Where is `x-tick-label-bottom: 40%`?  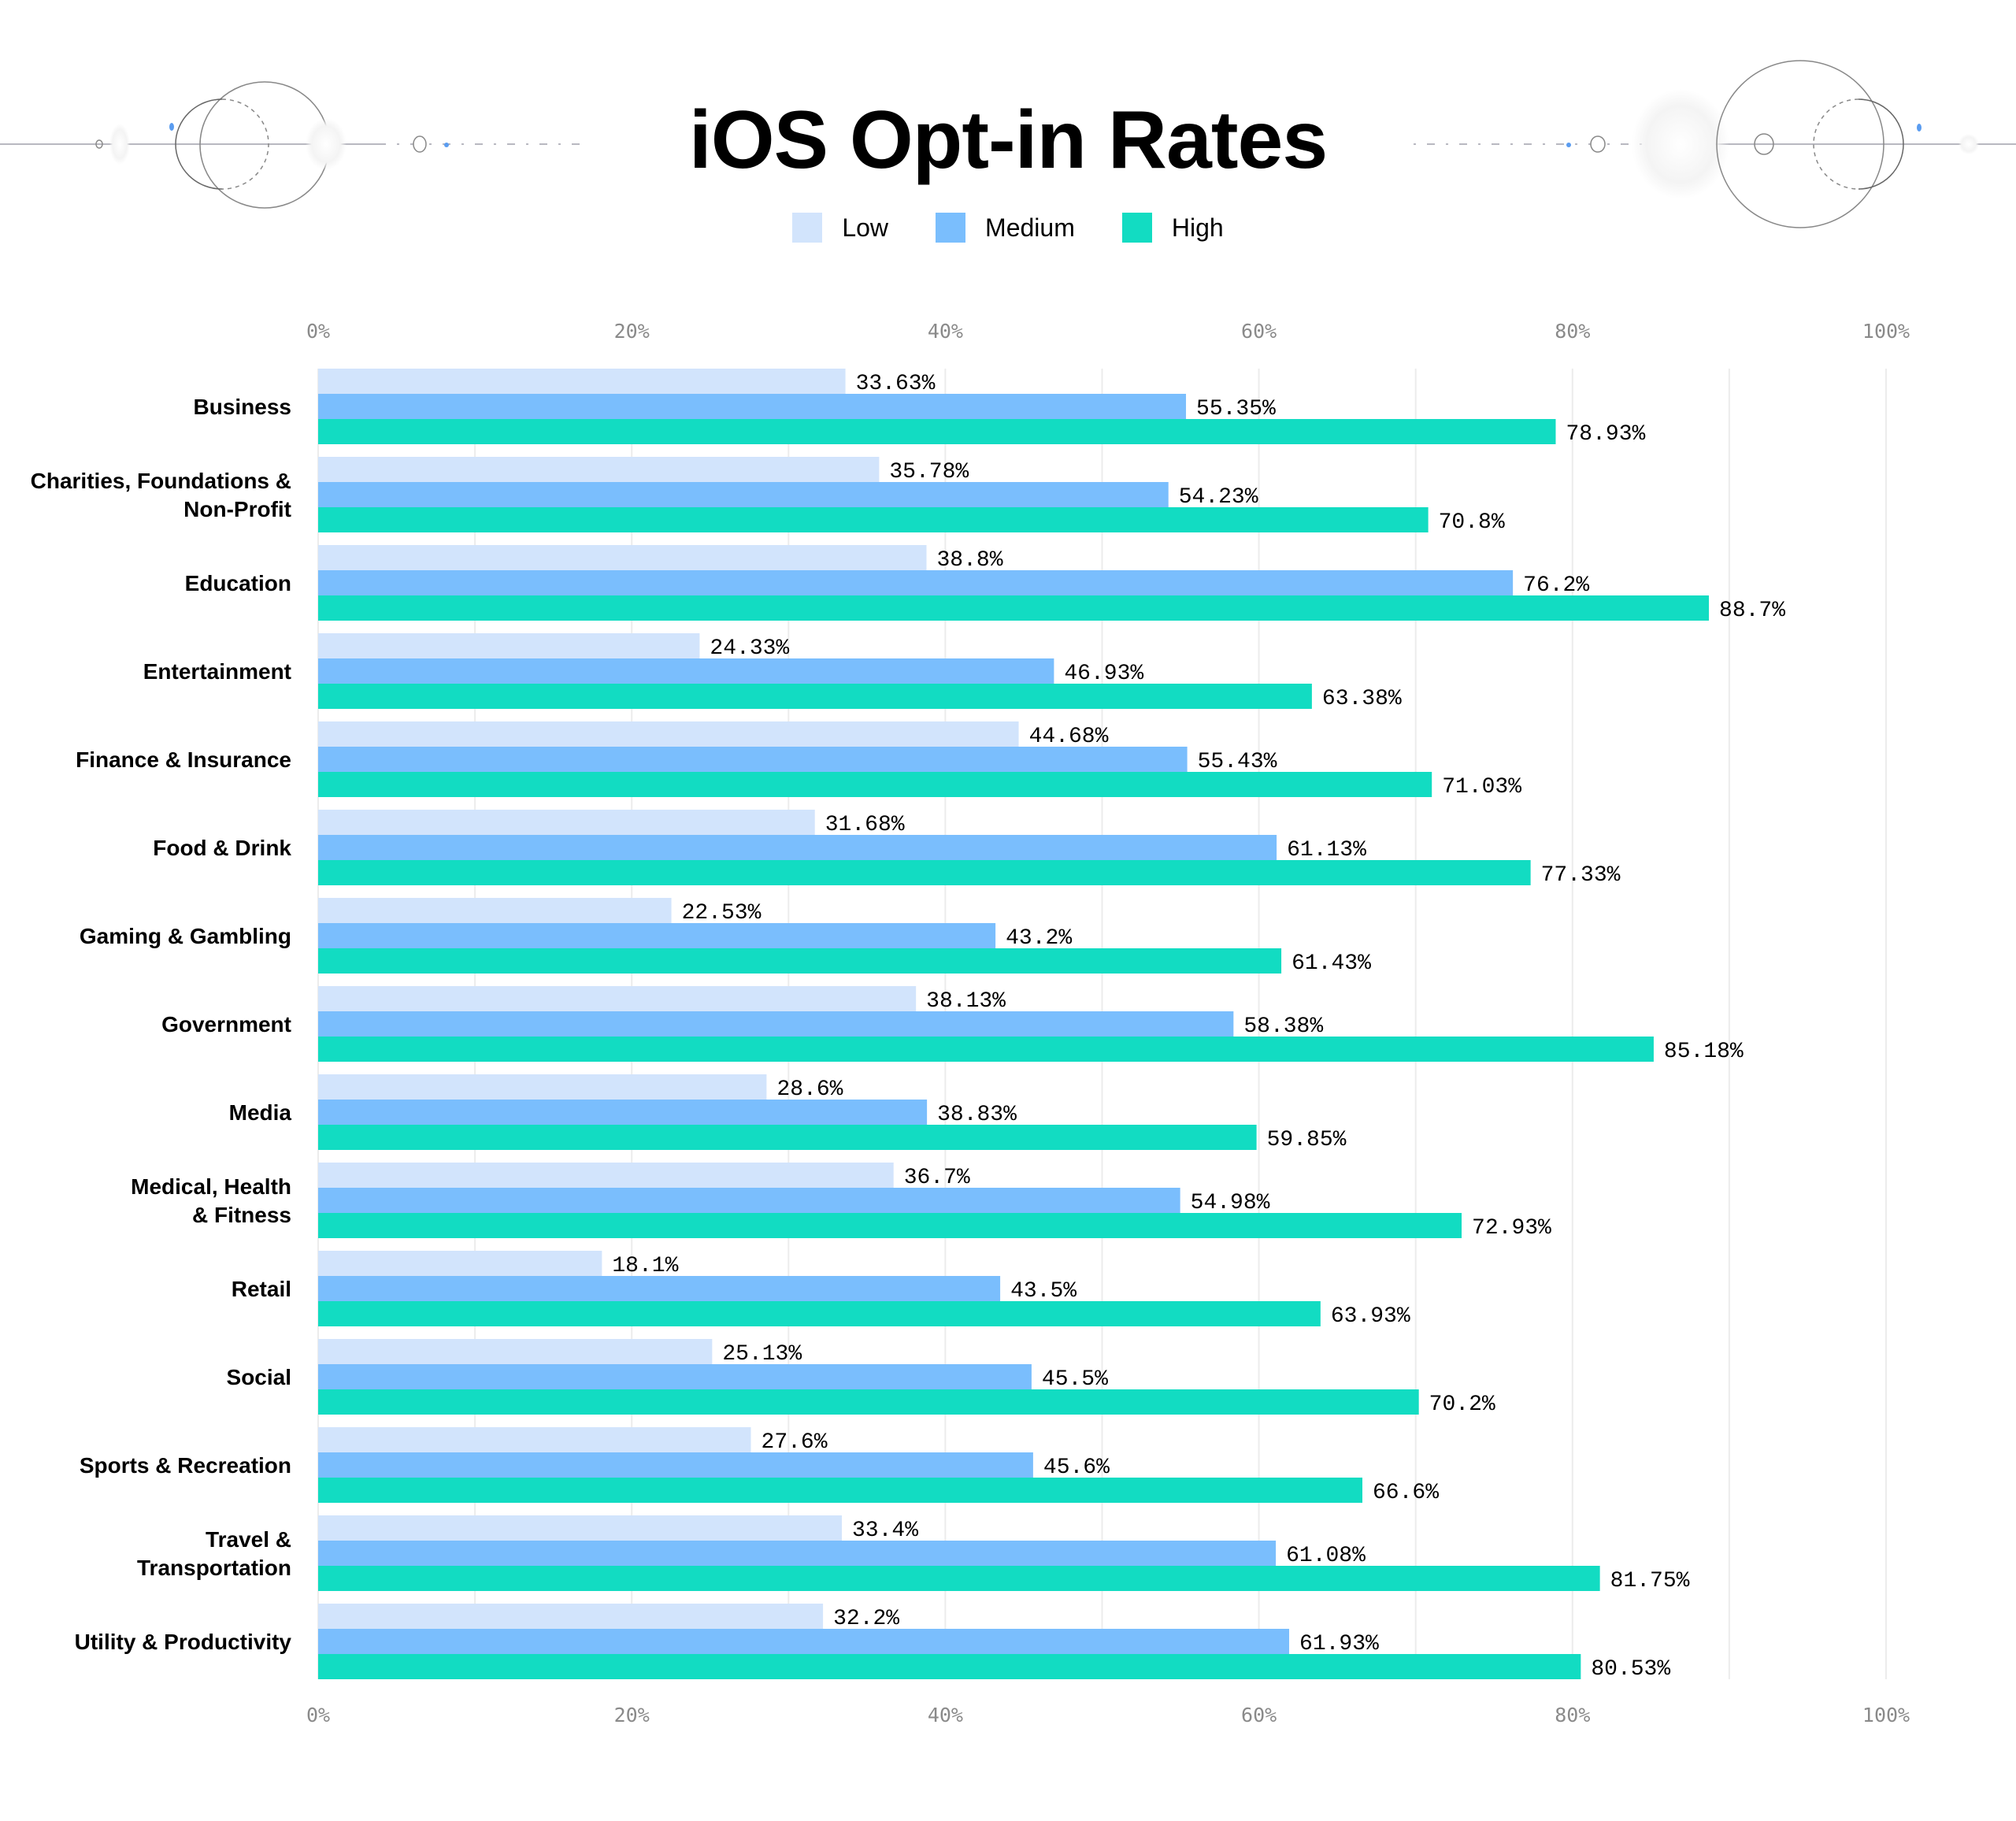
x-tick-label-bottom: 40% is located at coordinates (945, 1715).